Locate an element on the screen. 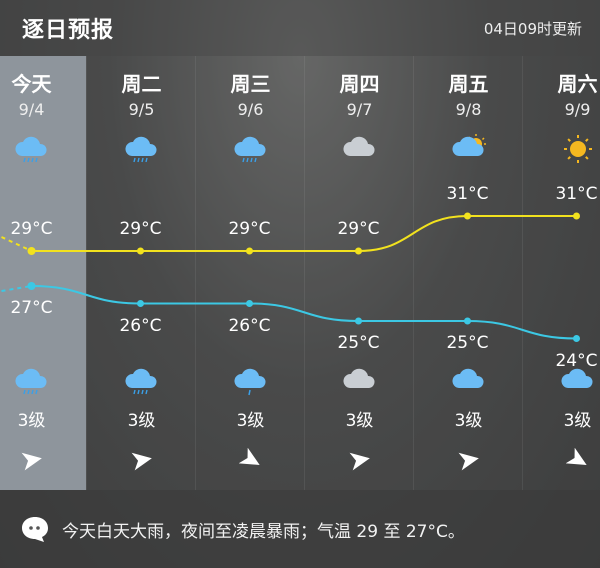  day-name: 周三 is located at coordinates (250, 84).